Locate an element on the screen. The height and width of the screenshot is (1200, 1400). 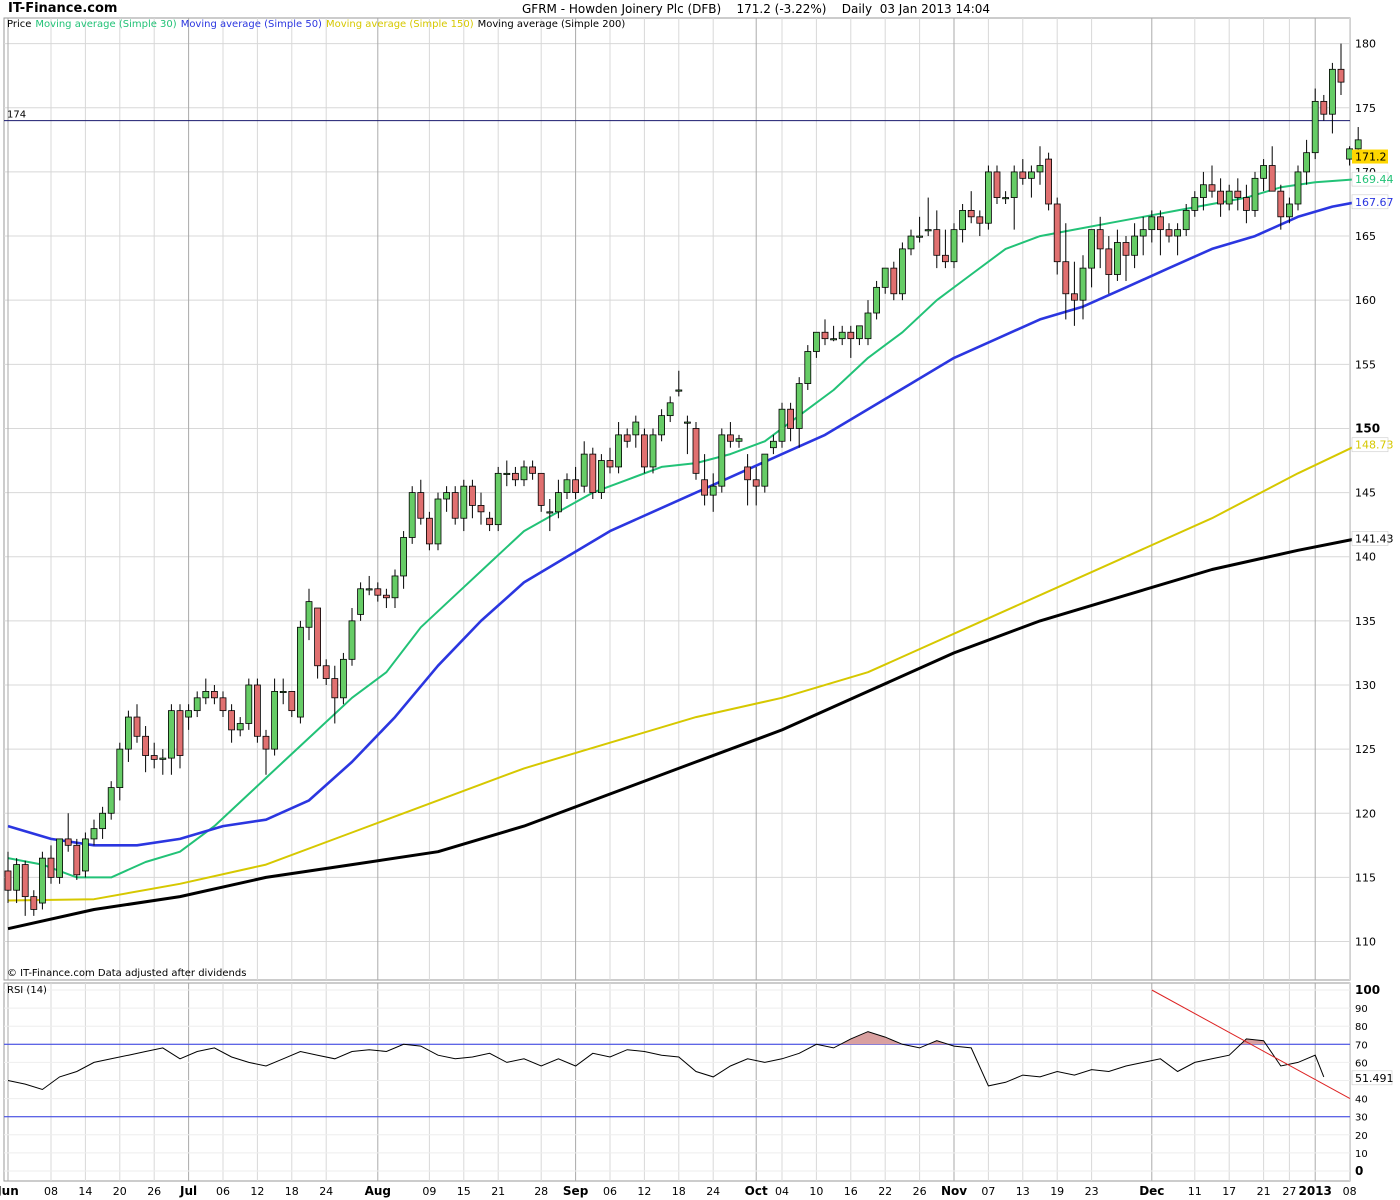
legend-entry: Price is located at coordinates (19, 24).